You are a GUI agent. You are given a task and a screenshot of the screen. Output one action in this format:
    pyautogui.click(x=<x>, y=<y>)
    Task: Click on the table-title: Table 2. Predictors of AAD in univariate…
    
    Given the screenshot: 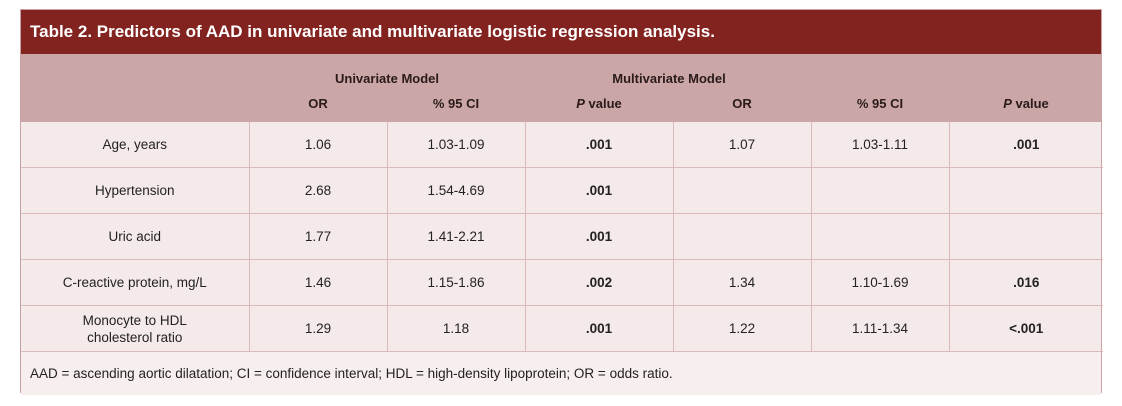 What is the action you would take?
    pyautogui.click(x=561, y=32)
    